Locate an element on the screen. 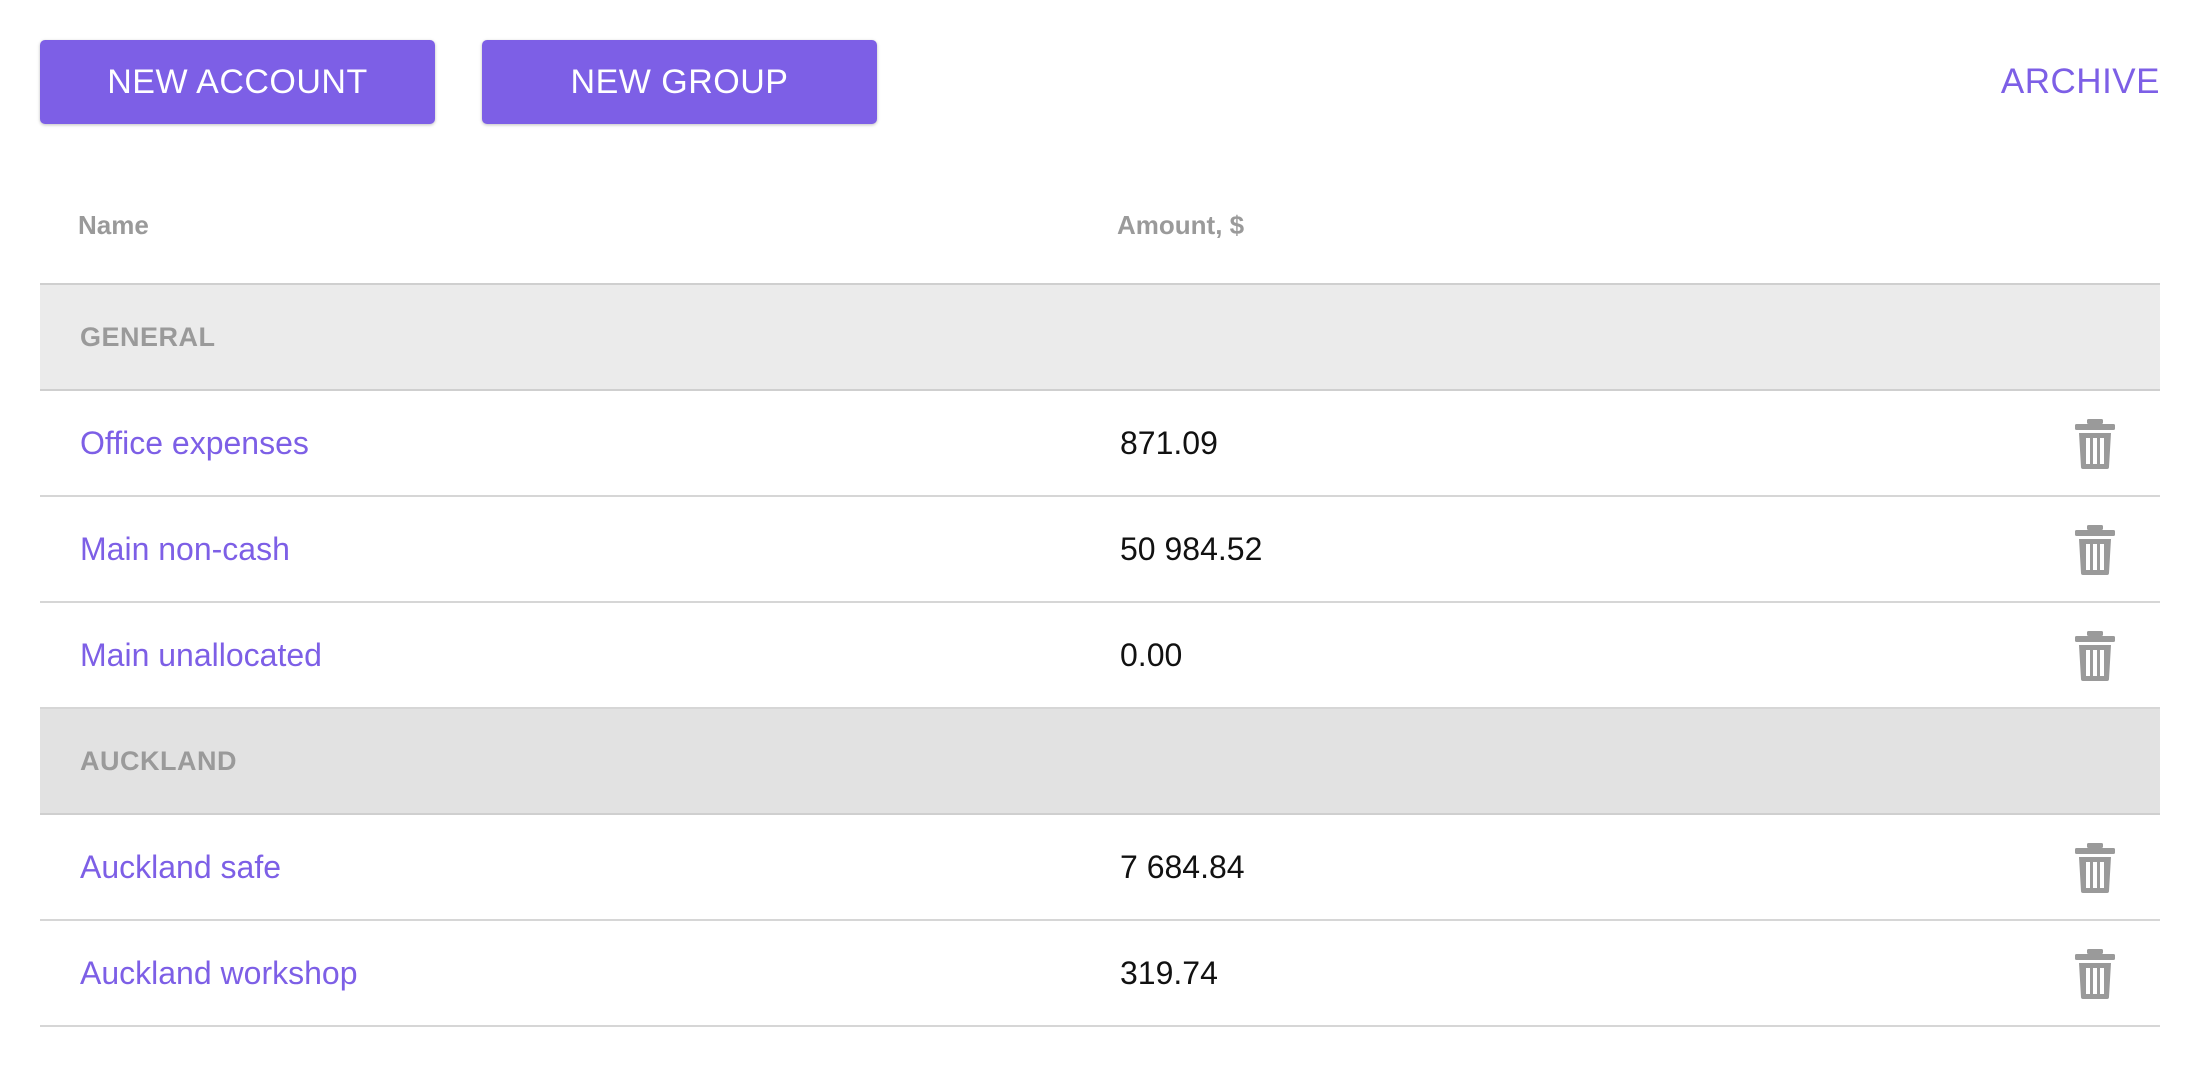 The image size is (2200, 1066). account-amount: 7 684.84 is located at coordinates (1182, 866).